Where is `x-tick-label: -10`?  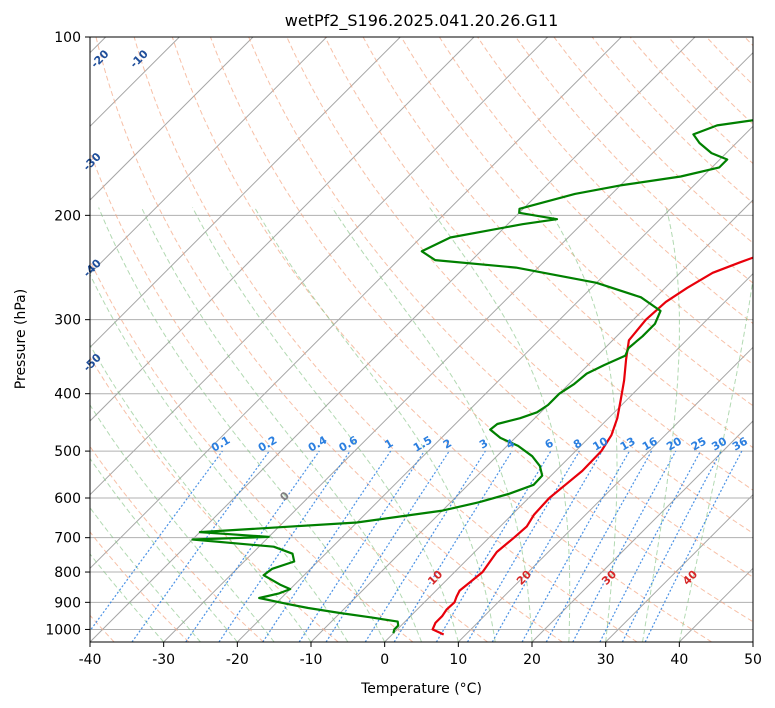 x-tick-label: -10 is located at coordinates (311, 660).